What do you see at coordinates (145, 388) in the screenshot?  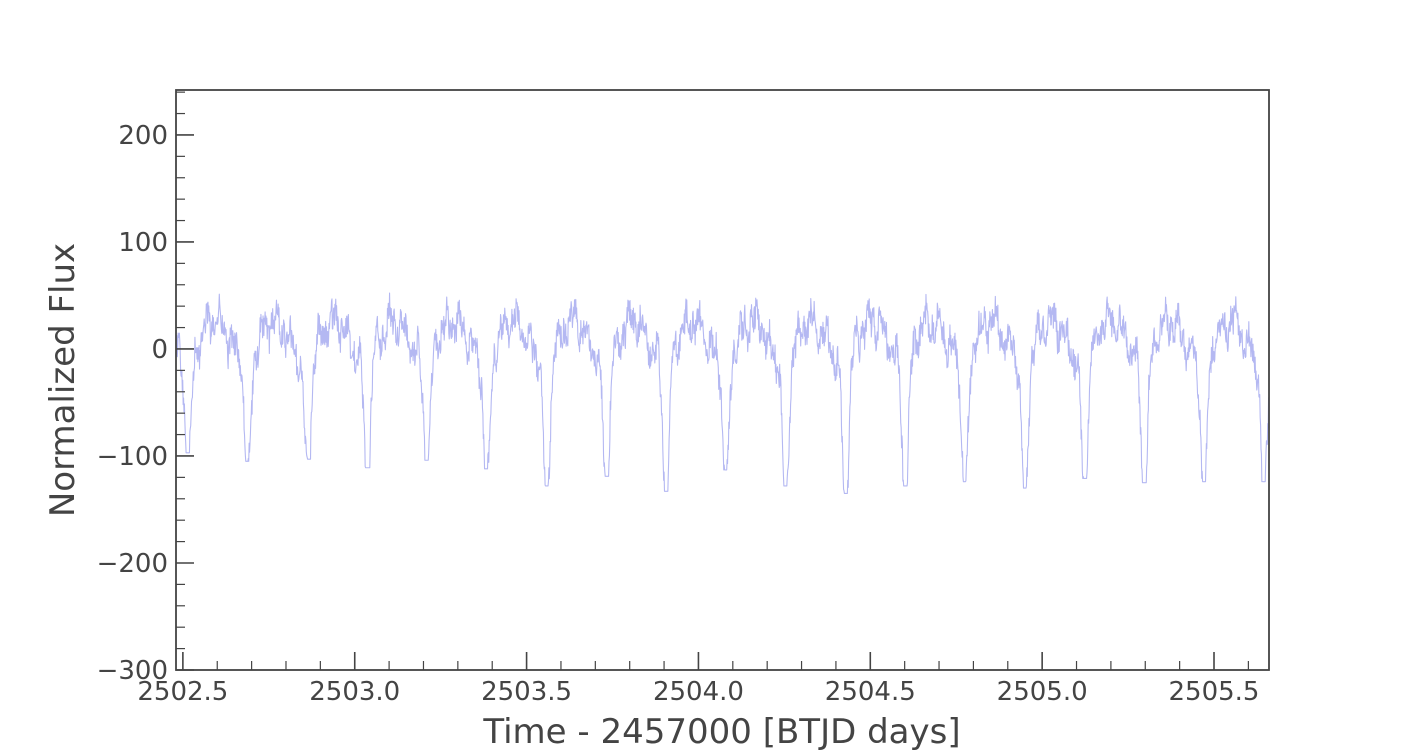 I see `y-axis: −300 −200 −100 0 100 200` at bounding box center [145, 388].